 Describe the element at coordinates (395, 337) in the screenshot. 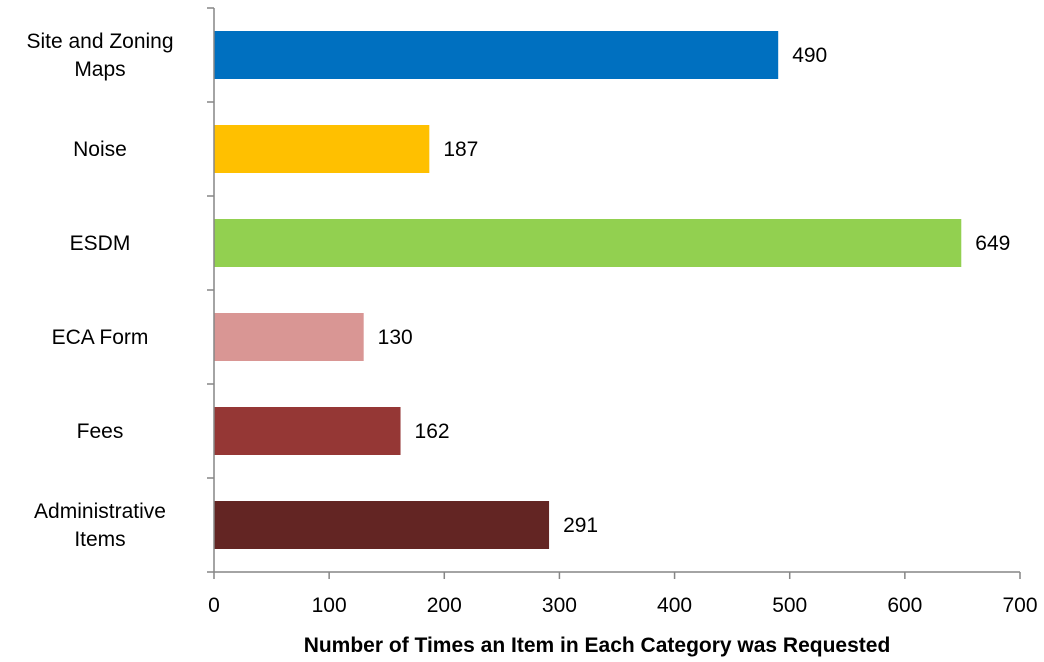

I see `data-label: 130` at that location.